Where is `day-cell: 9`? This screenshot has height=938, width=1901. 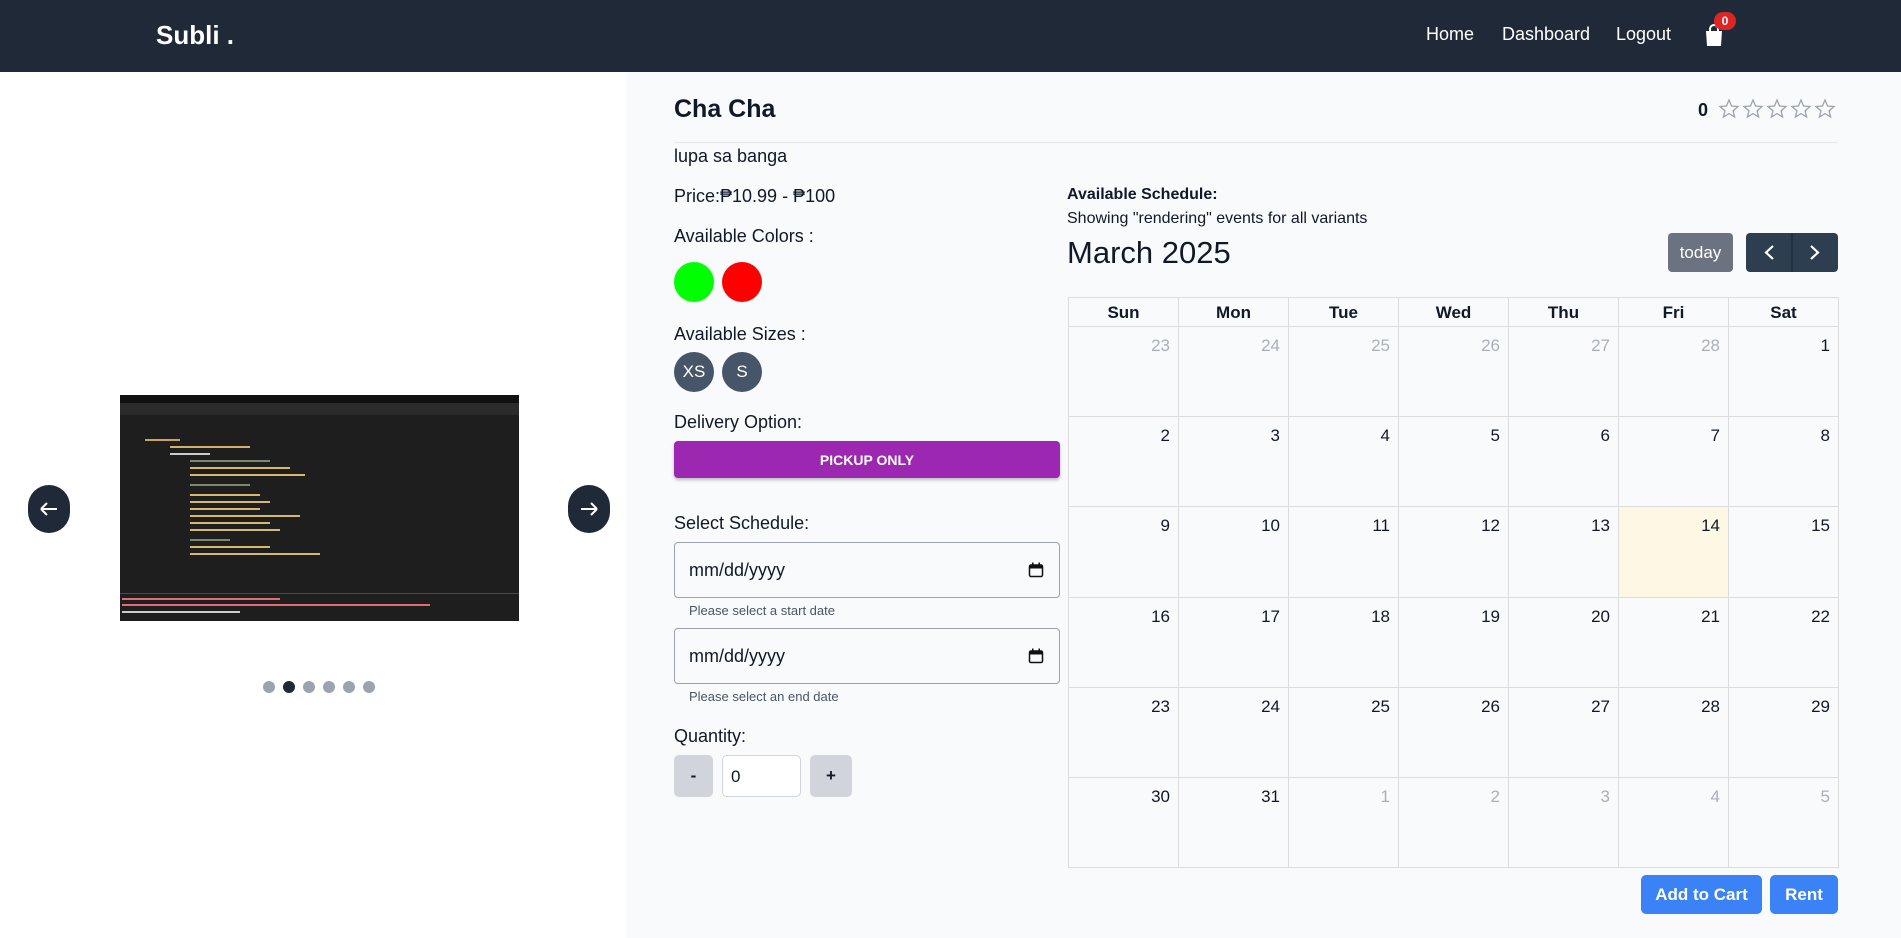 day-cell: 9 is located at coordinates (1124, 552).